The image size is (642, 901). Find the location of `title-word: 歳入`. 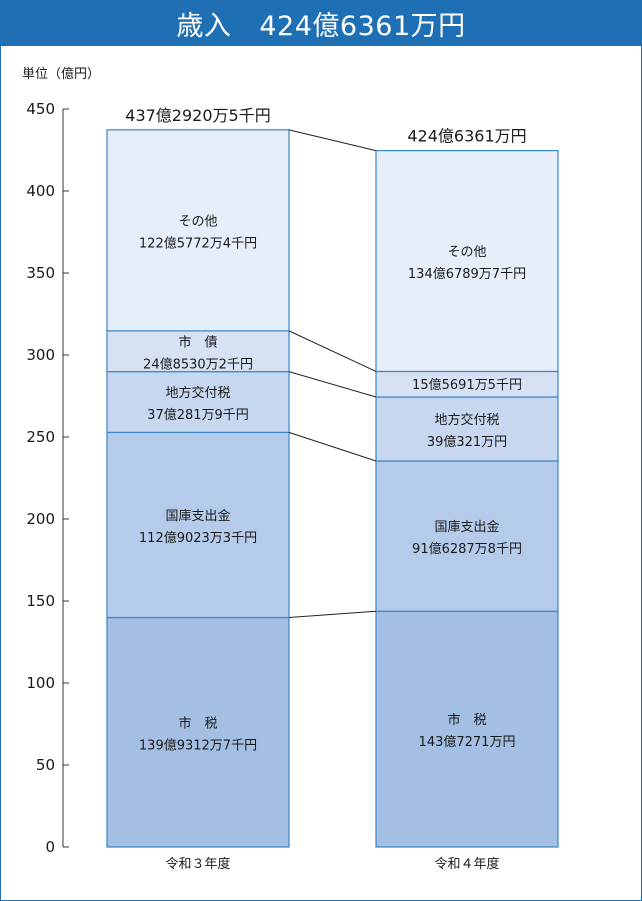

title-word: 歳入 is located at coordinates (204, 26).